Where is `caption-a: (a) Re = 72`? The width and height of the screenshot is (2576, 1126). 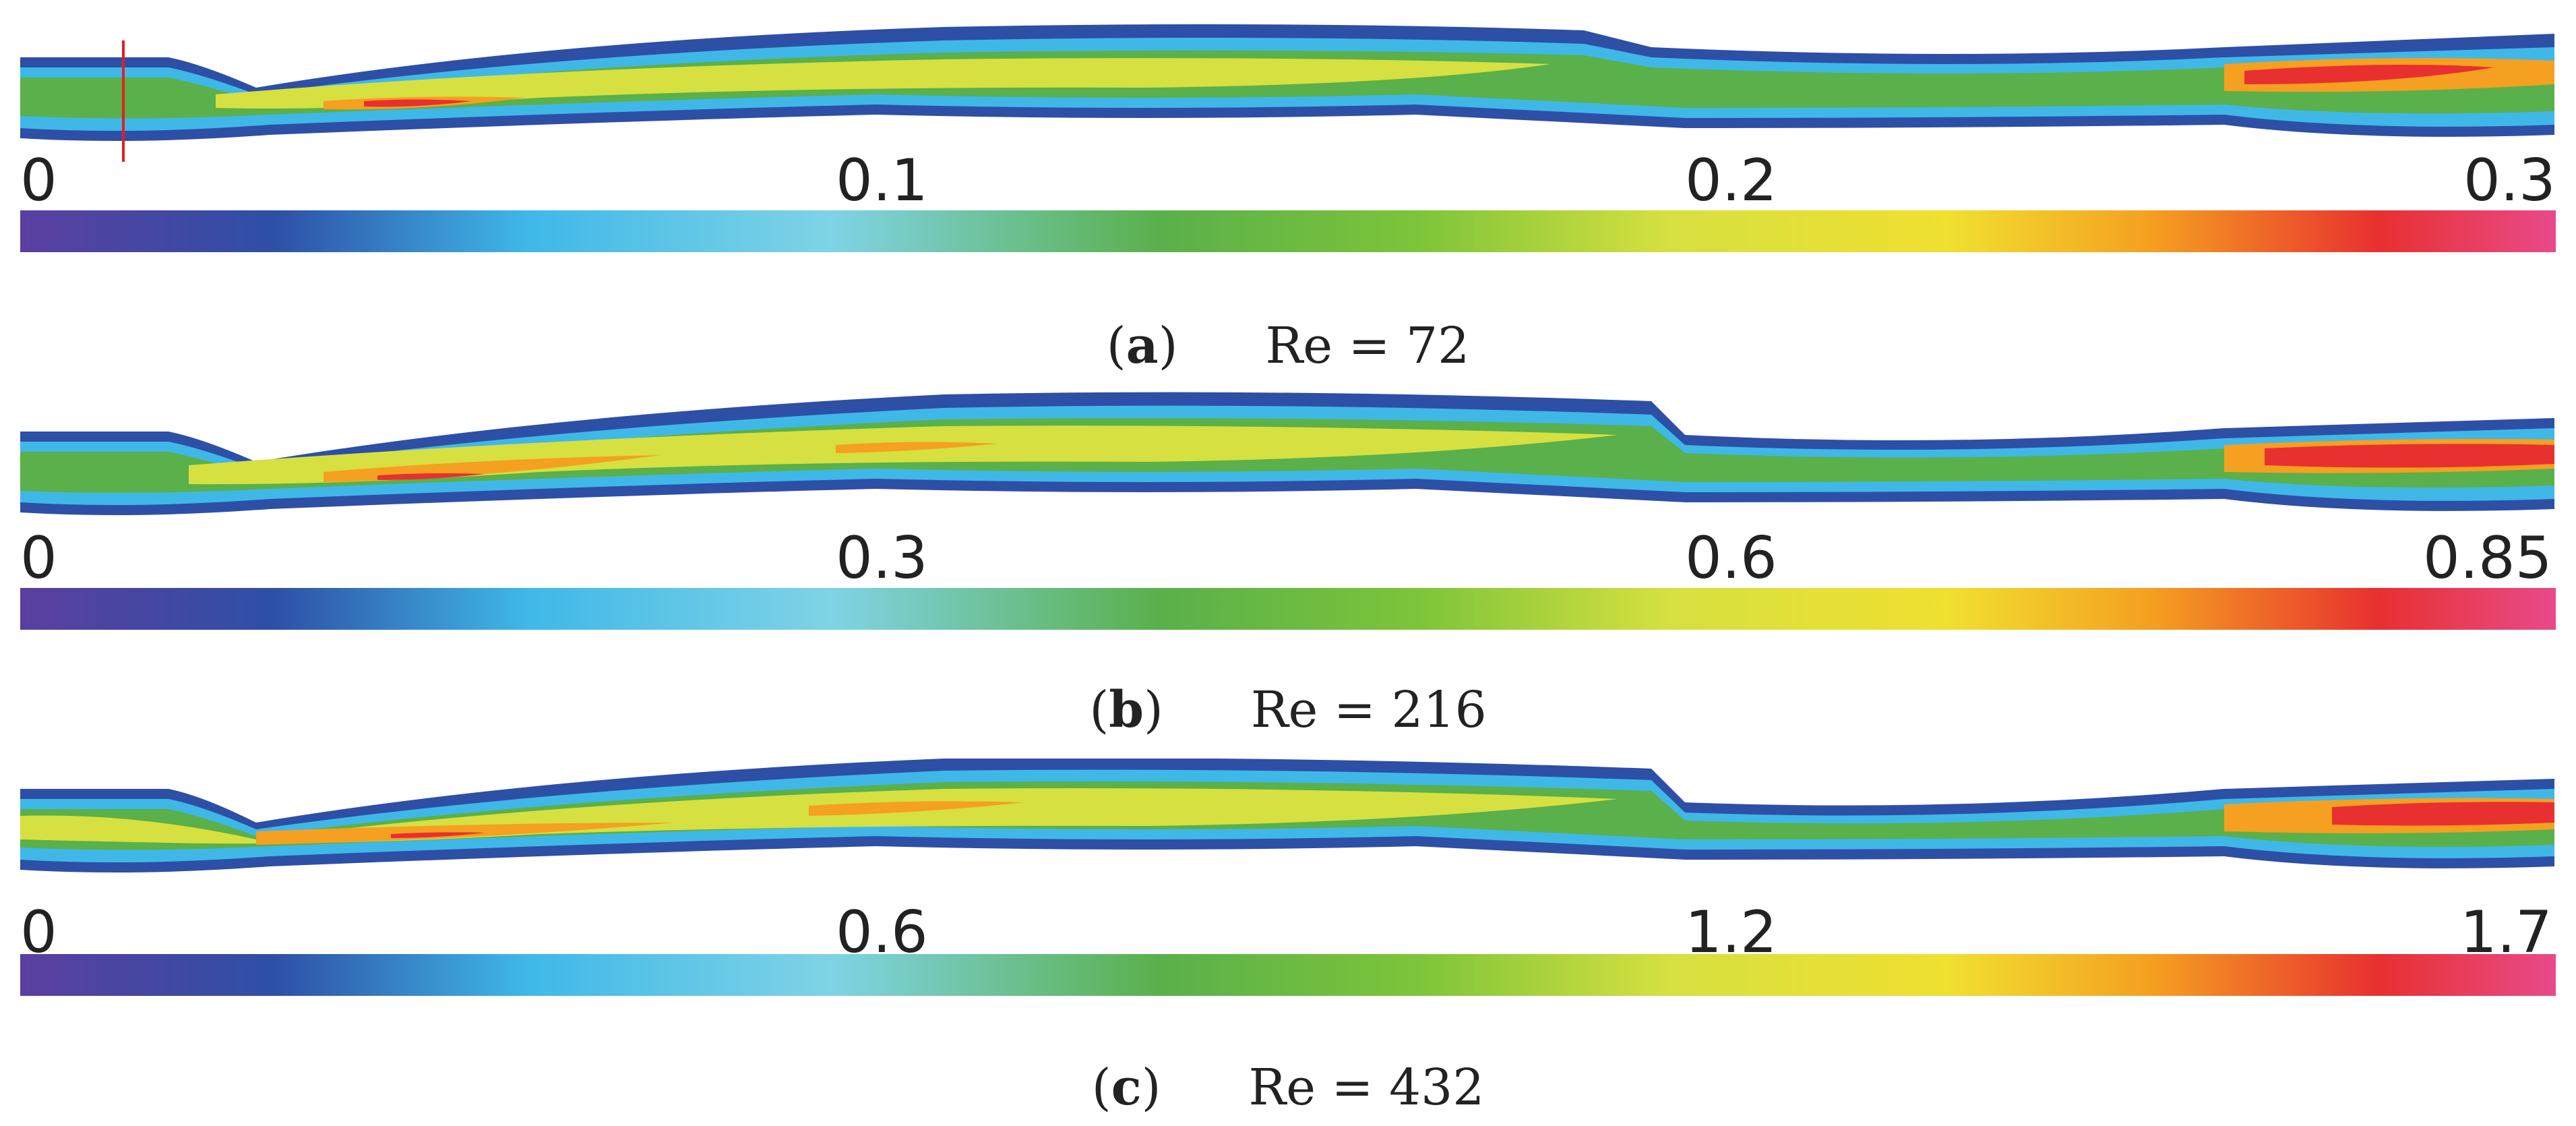
caption-a: (a) Re = 72 is located at coordinates (1288, 346).